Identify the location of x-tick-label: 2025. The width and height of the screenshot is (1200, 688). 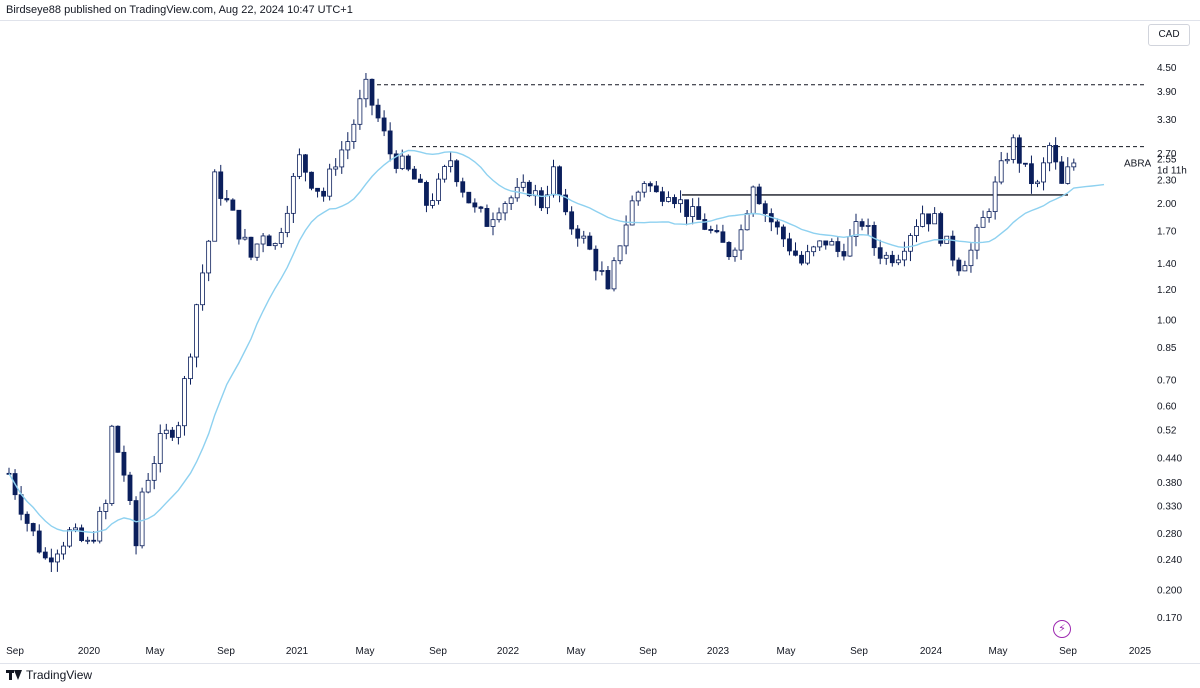
(1140, 651).